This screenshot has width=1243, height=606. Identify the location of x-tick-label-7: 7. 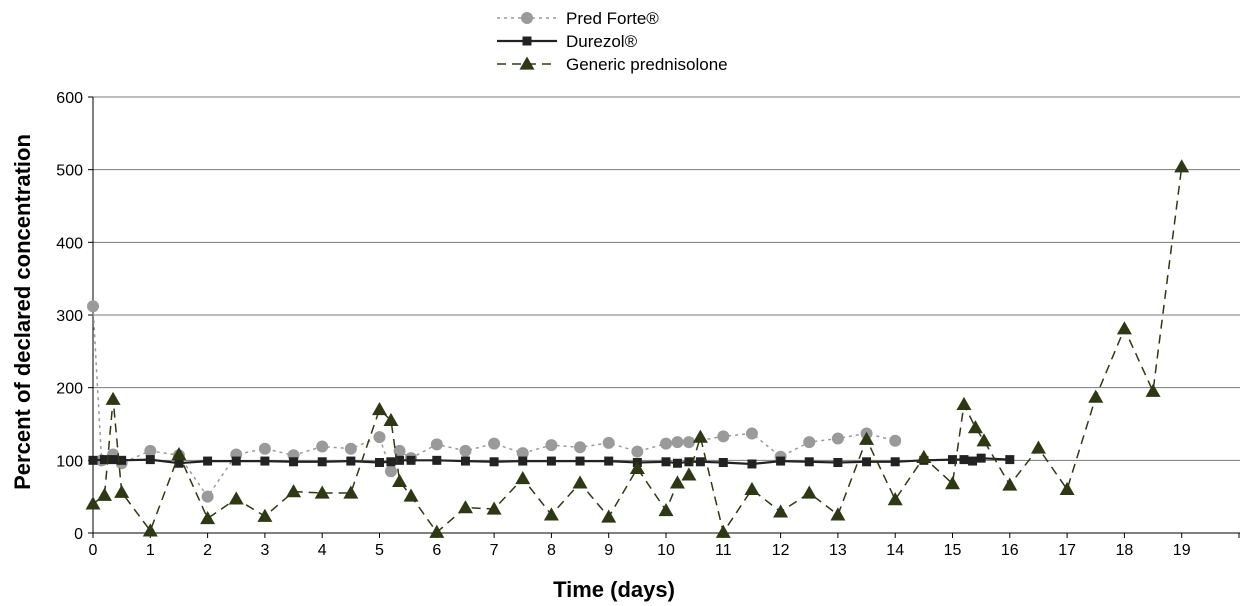
(494, 550).